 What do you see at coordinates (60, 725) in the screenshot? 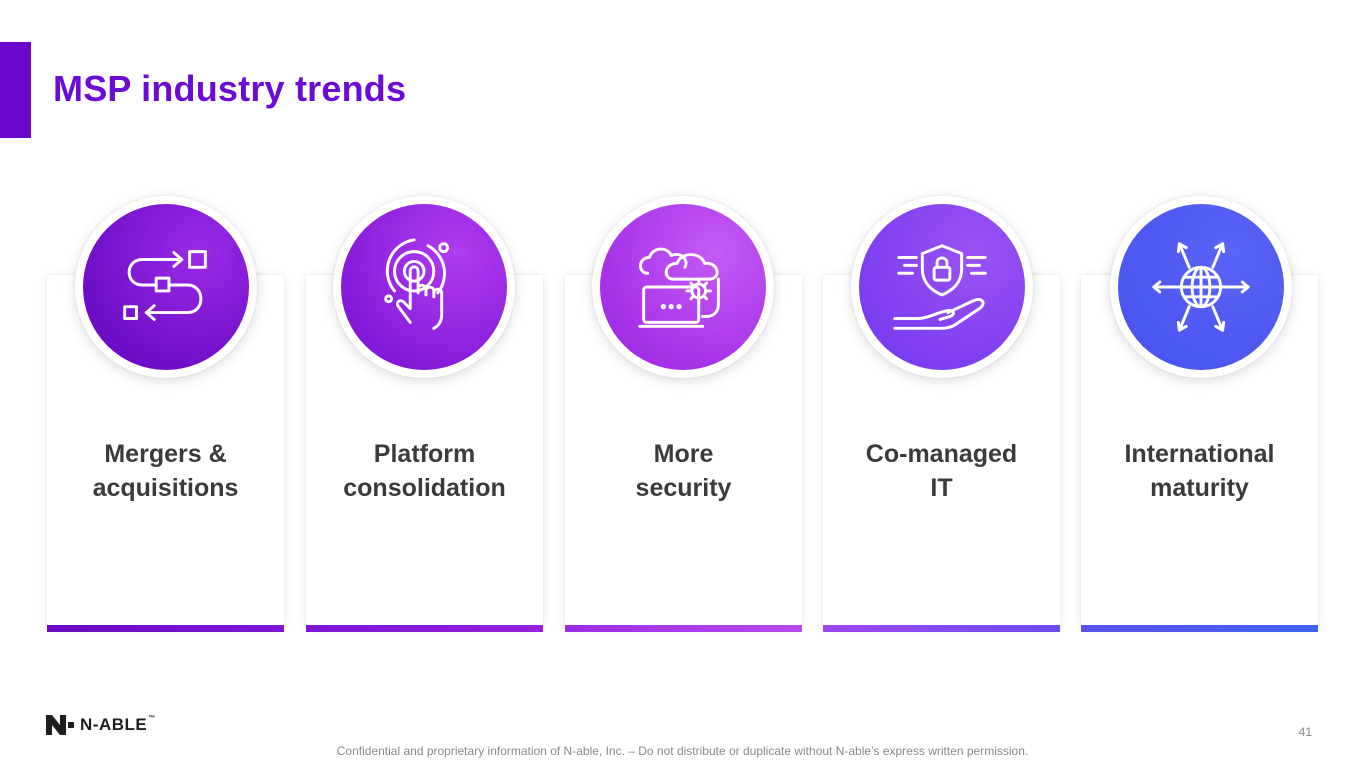
I see `n-able-logo-icon` at bounding box center [60, 725].